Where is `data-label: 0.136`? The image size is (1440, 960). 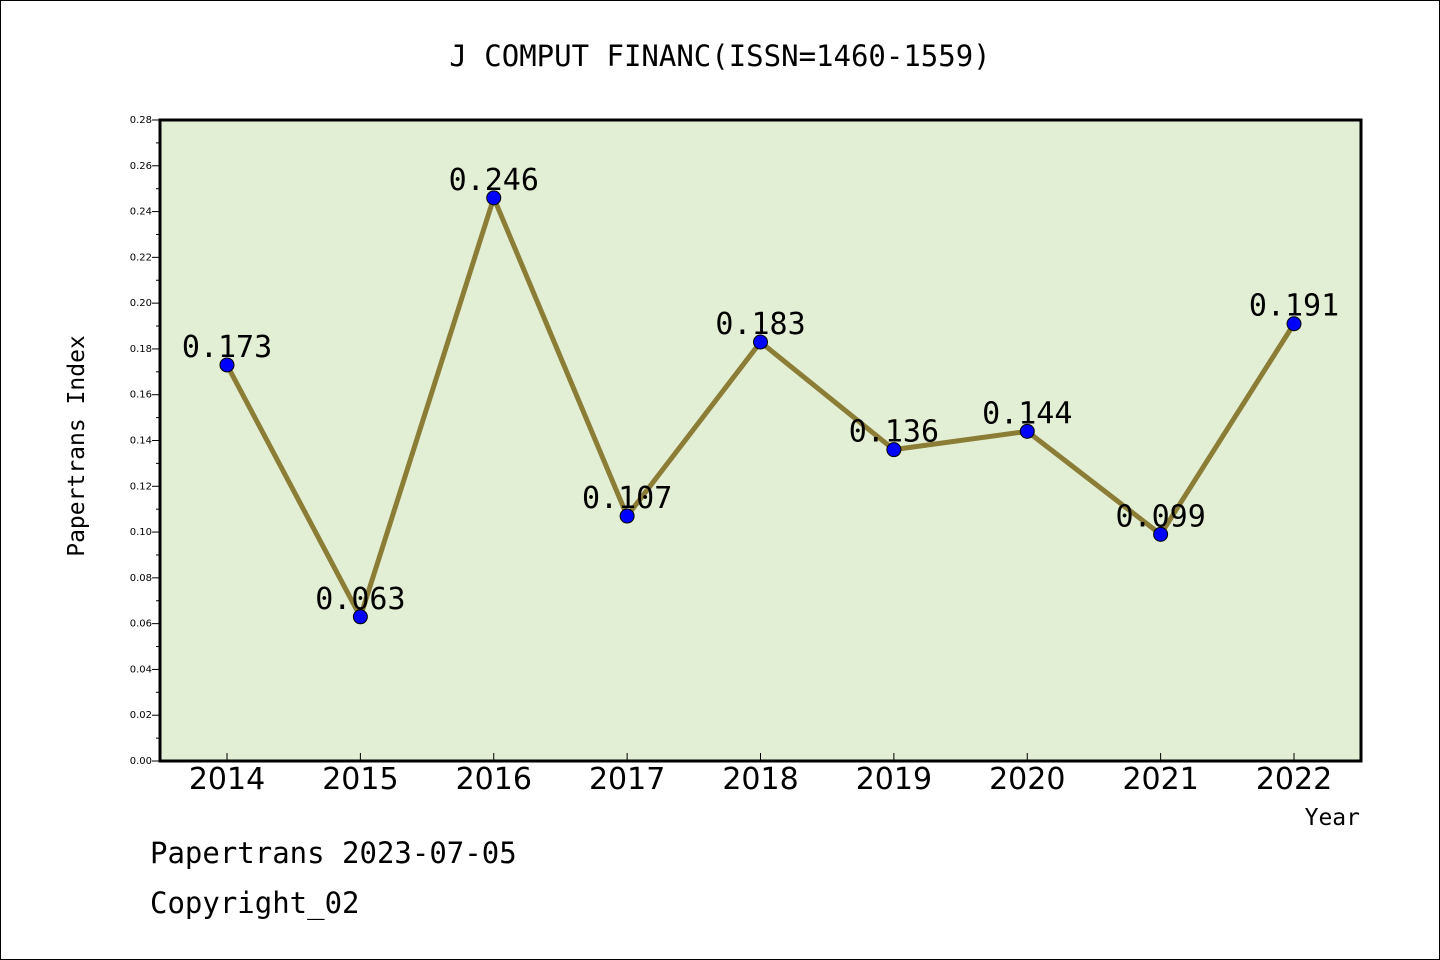
data-label: 0.136 is located at coordinates (894, 432).